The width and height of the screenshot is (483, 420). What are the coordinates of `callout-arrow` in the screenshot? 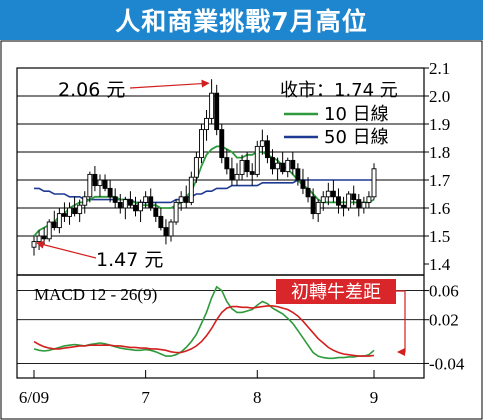 It's located at (401, 323).